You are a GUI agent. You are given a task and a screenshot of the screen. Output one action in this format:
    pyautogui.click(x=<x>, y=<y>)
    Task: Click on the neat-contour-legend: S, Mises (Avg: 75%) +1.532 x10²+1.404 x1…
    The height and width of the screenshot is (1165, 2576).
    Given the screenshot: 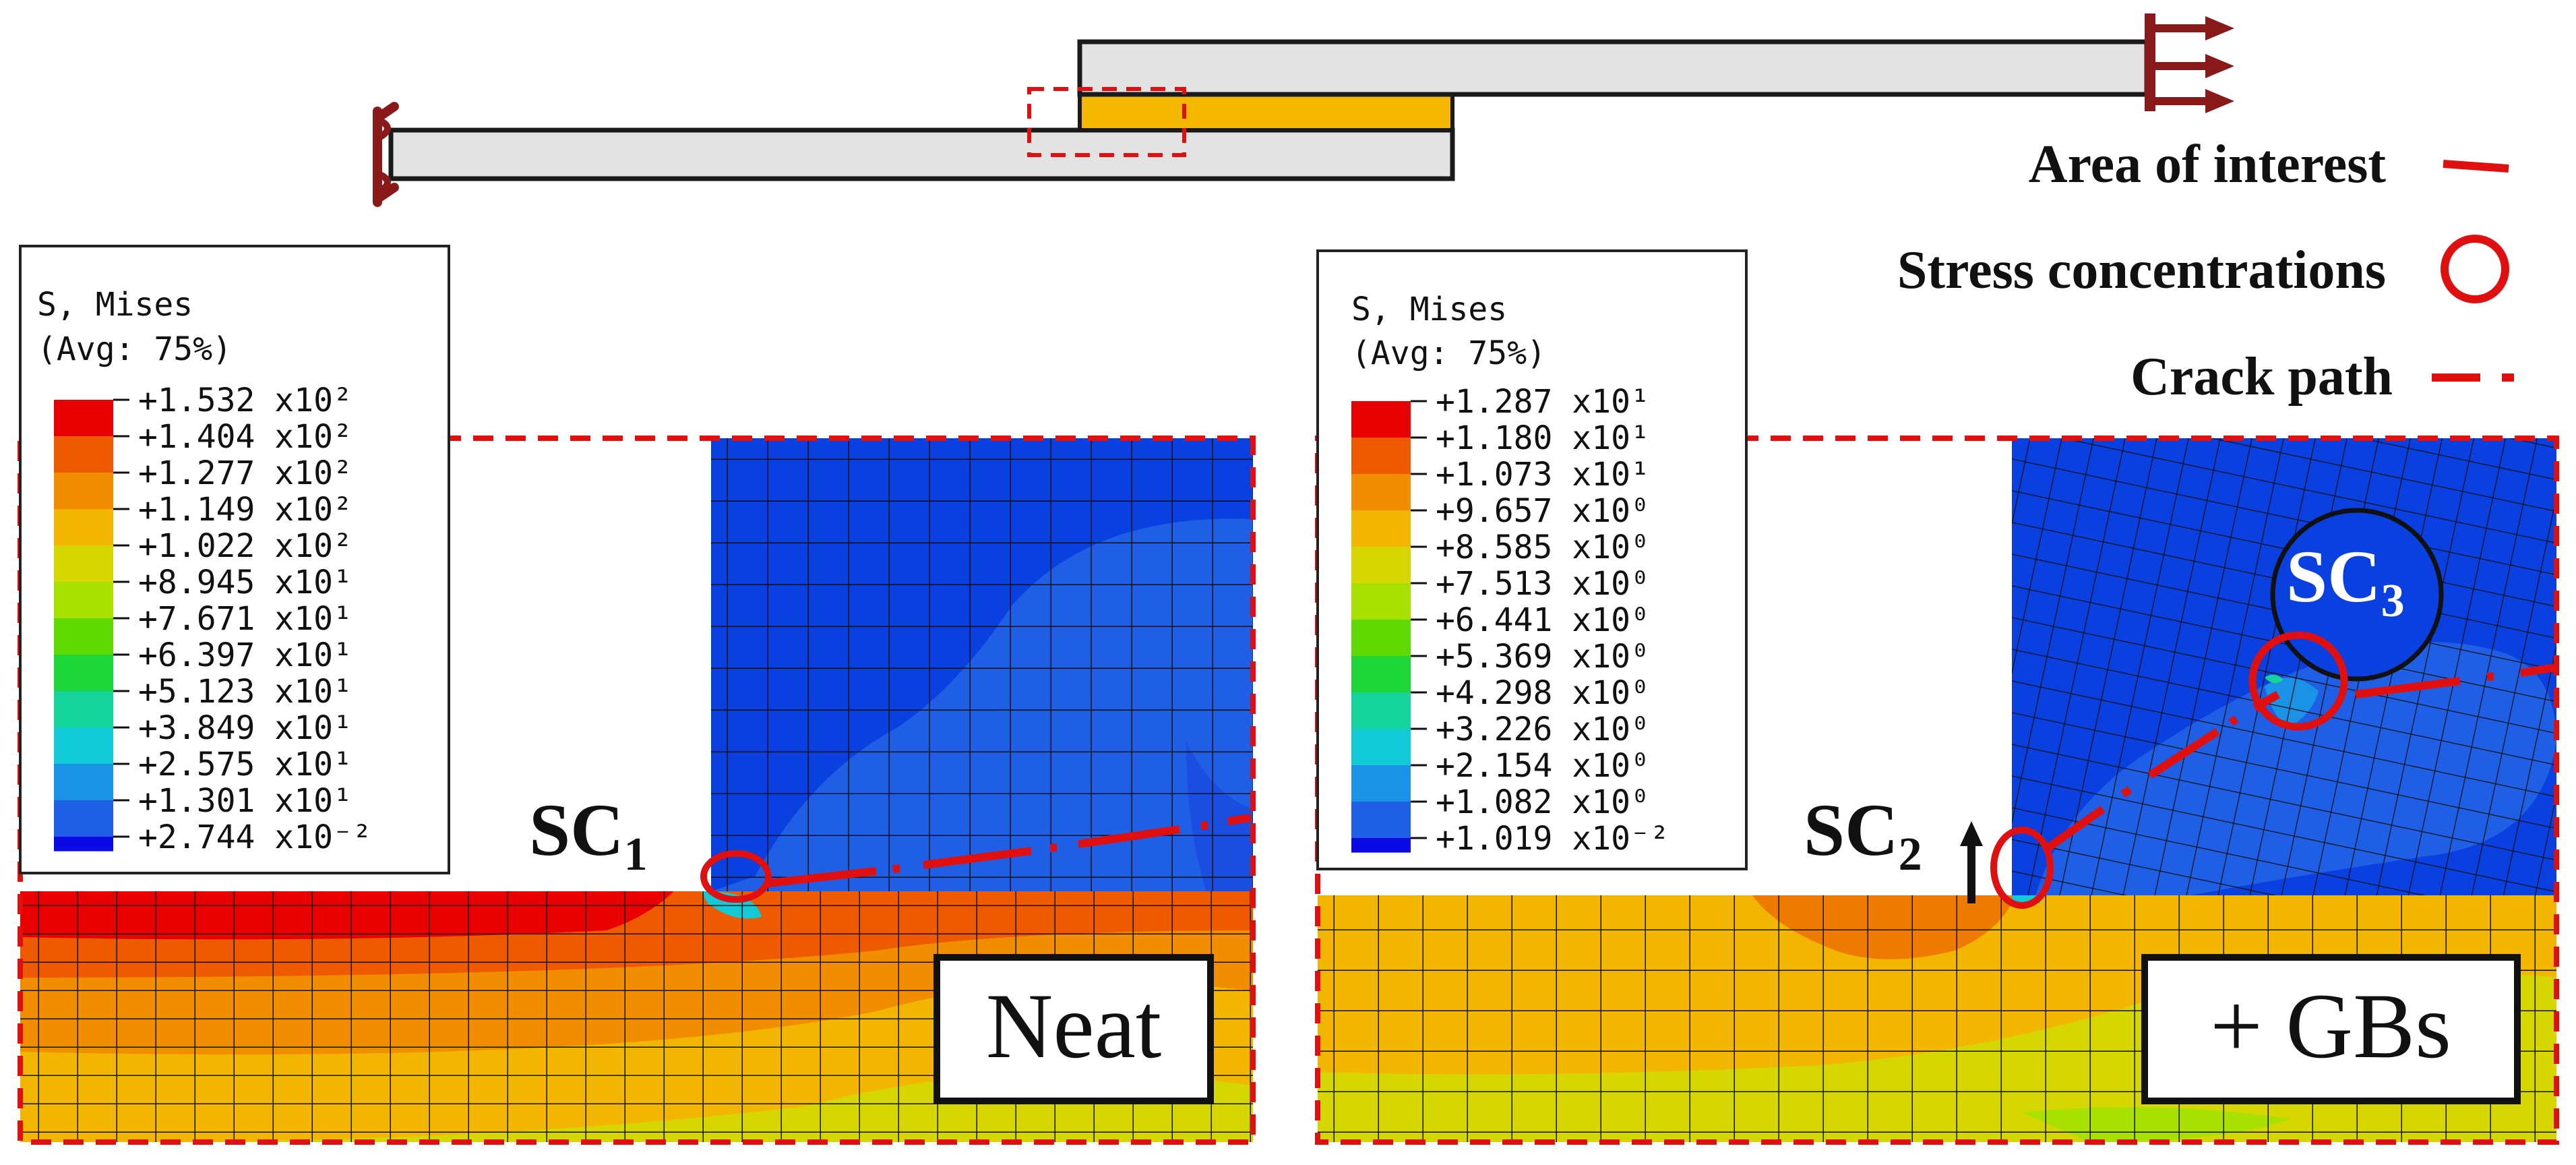 What is the action you would take?
    pyautogui.click(x=235, y=559)
    